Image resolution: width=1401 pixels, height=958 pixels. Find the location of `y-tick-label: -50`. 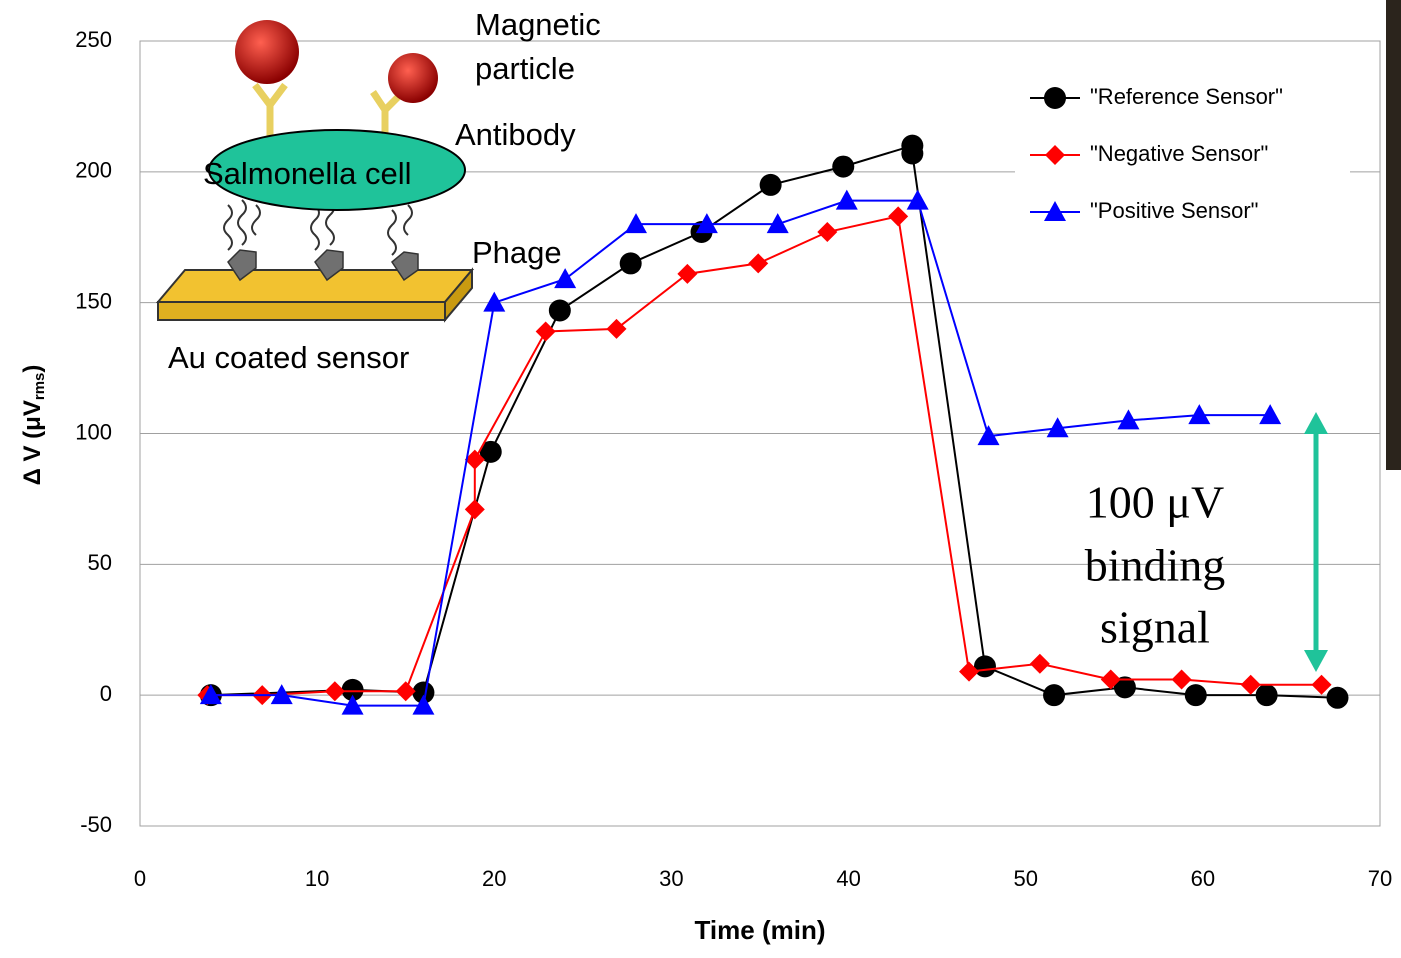

y-tick-label: -50 is located at coordinates (96, 824).